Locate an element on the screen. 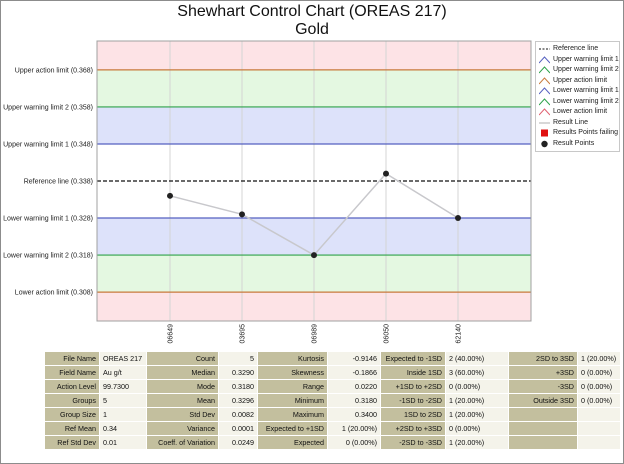  stats-label-cell: Expected to +1SD is located at coordinates (292, 428).